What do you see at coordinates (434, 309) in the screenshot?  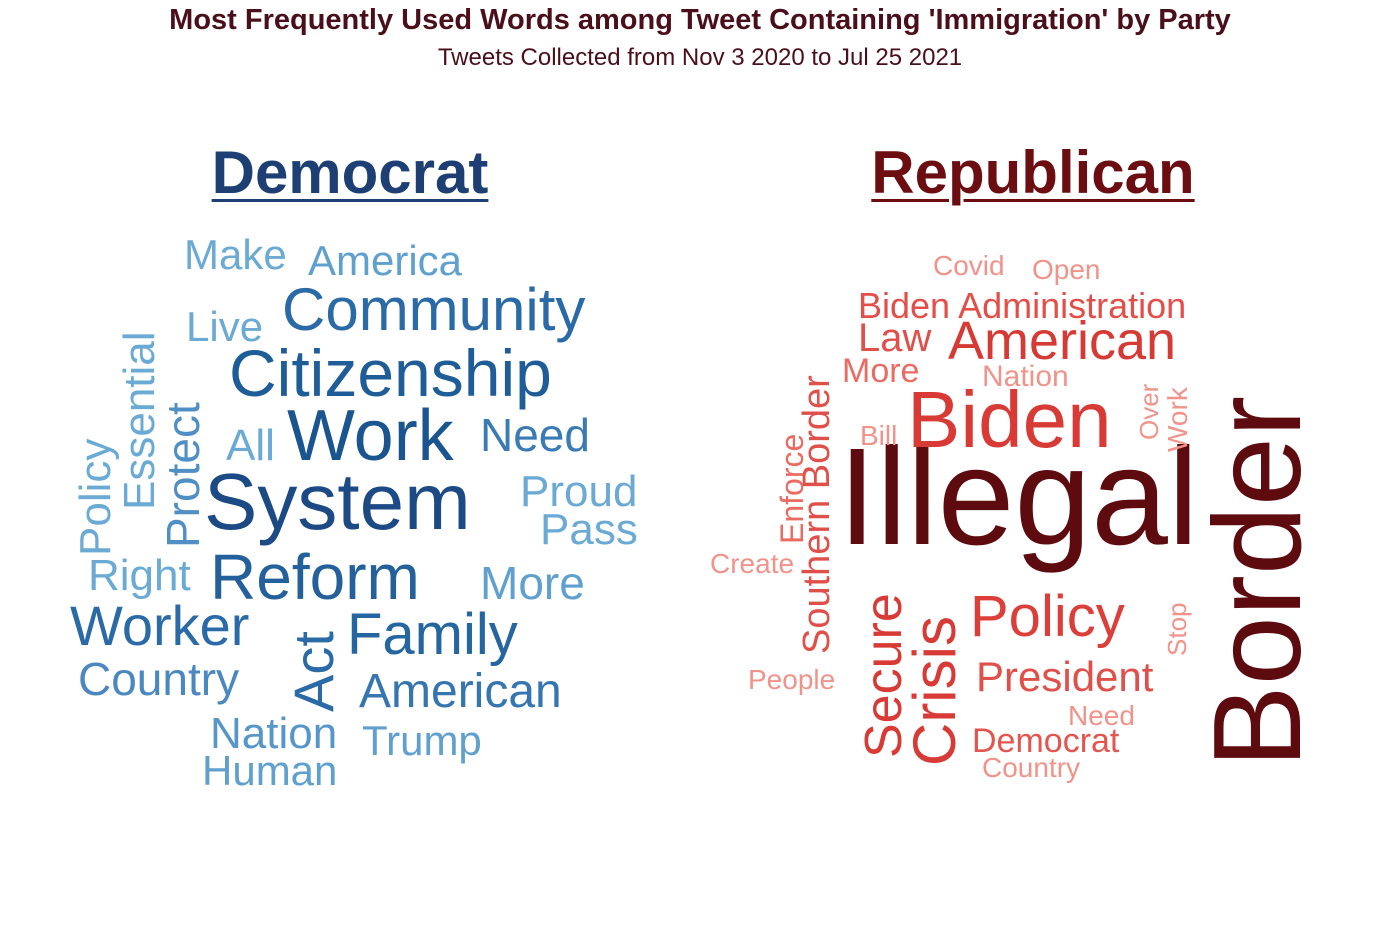 I see `democrat-word-community: Community` at bounding box center [434, 309].